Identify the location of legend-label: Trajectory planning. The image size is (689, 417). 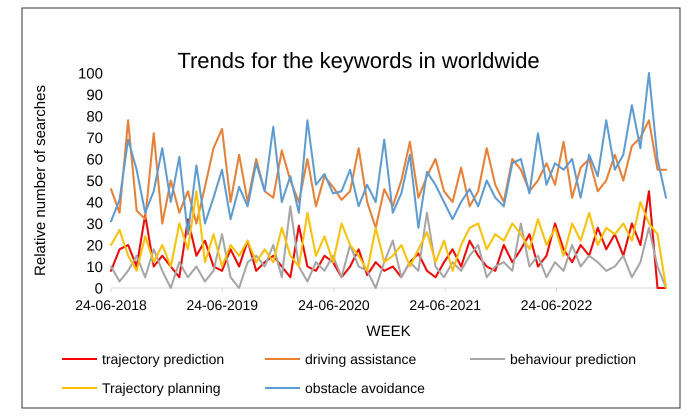
(161, 388).